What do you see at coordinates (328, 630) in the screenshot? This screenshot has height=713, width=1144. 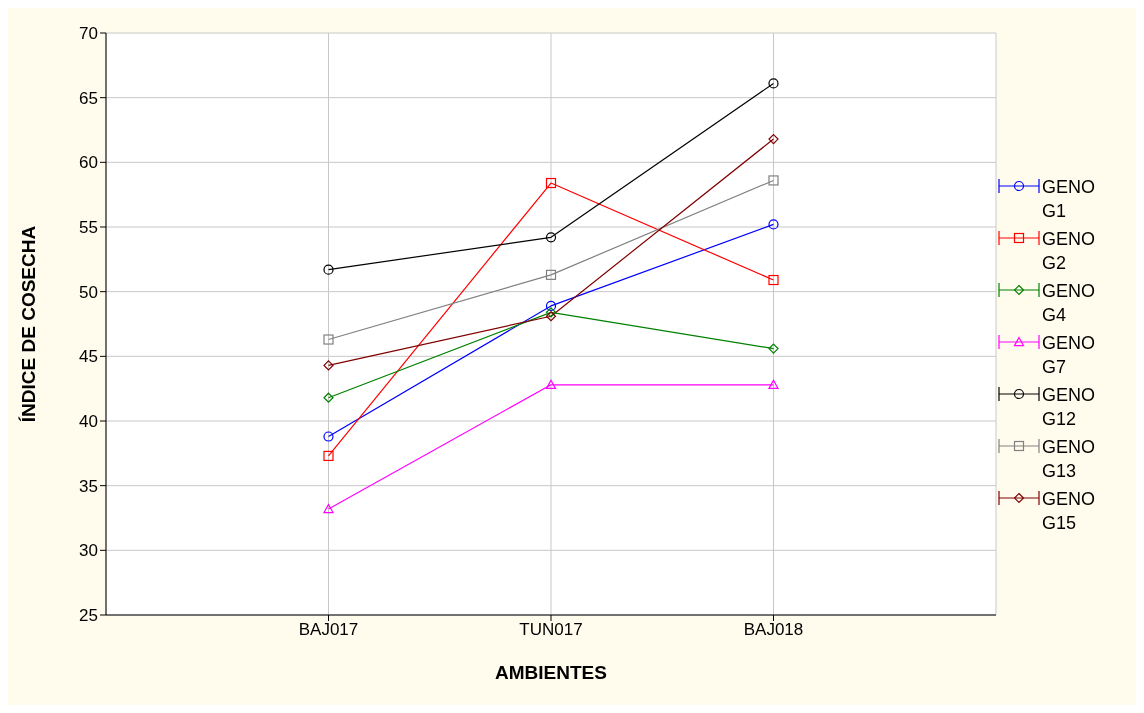 I see `x-tick-label: BAJ017` at bounding box center [328, 630].